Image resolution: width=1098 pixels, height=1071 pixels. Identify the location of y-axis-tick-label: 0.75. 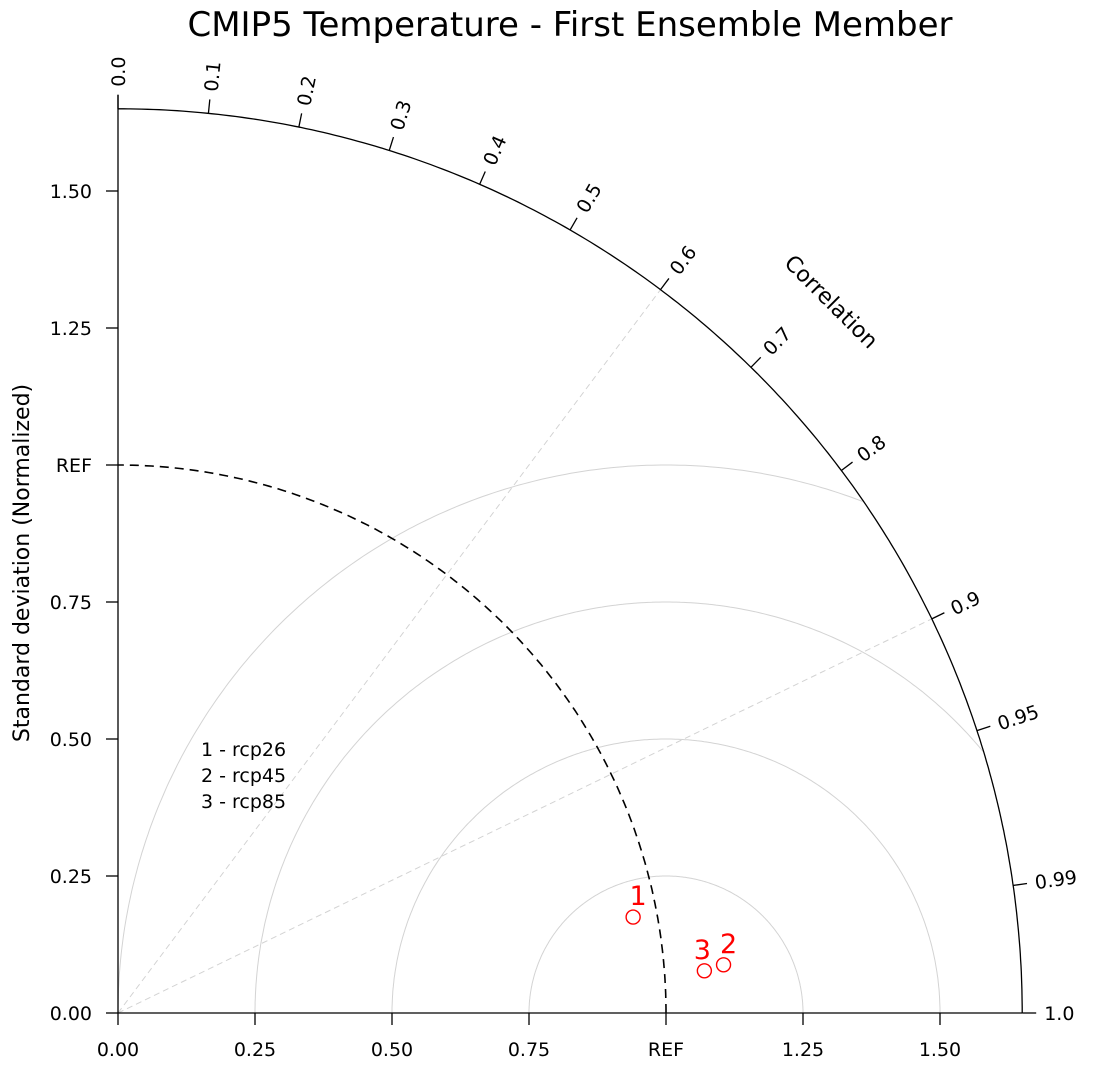
(71, 603).